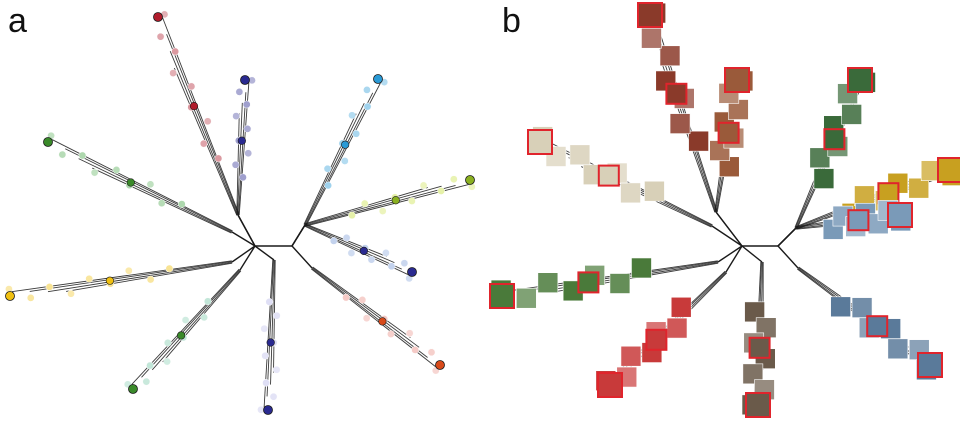 This screenshot has width=960, height=429. I want to click on thumbnail-branch-branch-upper-left-green, so click(635, 186).